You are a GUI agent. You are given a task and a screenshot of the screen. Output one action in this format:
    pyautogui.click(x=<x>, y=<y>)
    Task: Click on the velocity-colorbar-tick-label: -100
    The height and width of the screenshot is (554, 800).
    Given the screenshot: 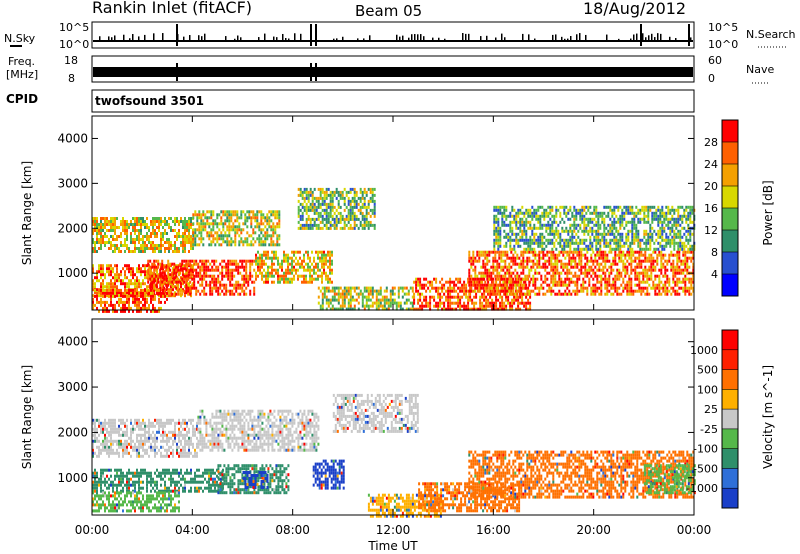 What is the action you would take?
    pyautogui.click(x=705, y=449)
    